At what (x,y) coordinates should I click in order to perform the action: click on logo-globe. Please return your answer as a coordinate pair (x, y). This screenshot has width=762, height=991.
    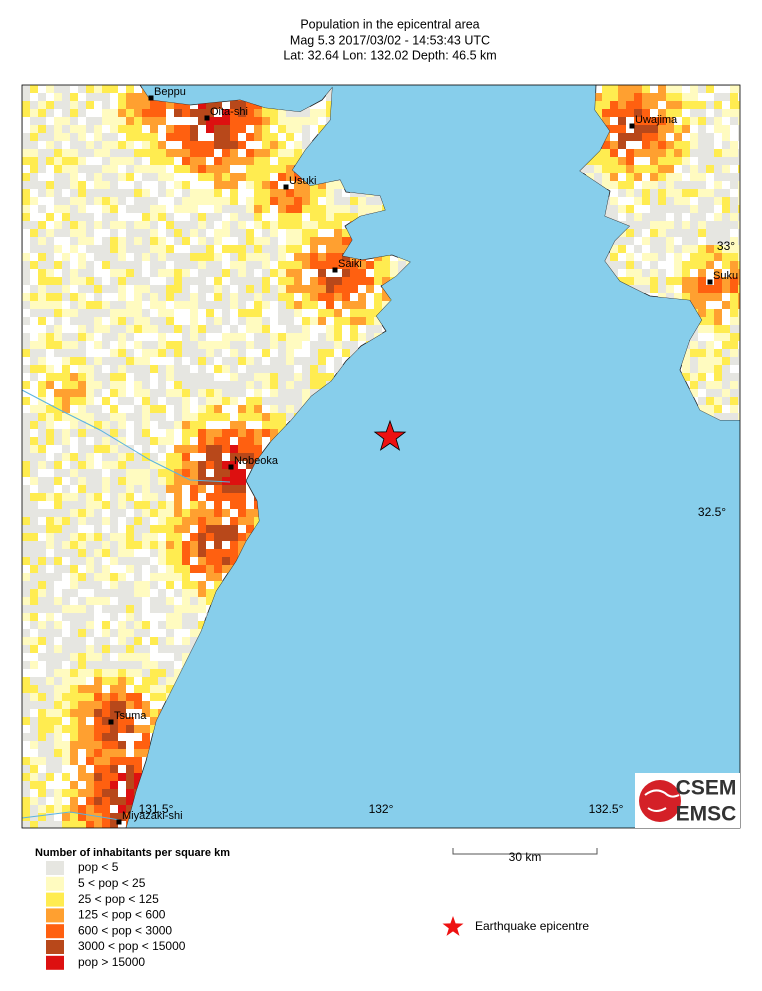
    Looking at the image, I should click on (660, 801).